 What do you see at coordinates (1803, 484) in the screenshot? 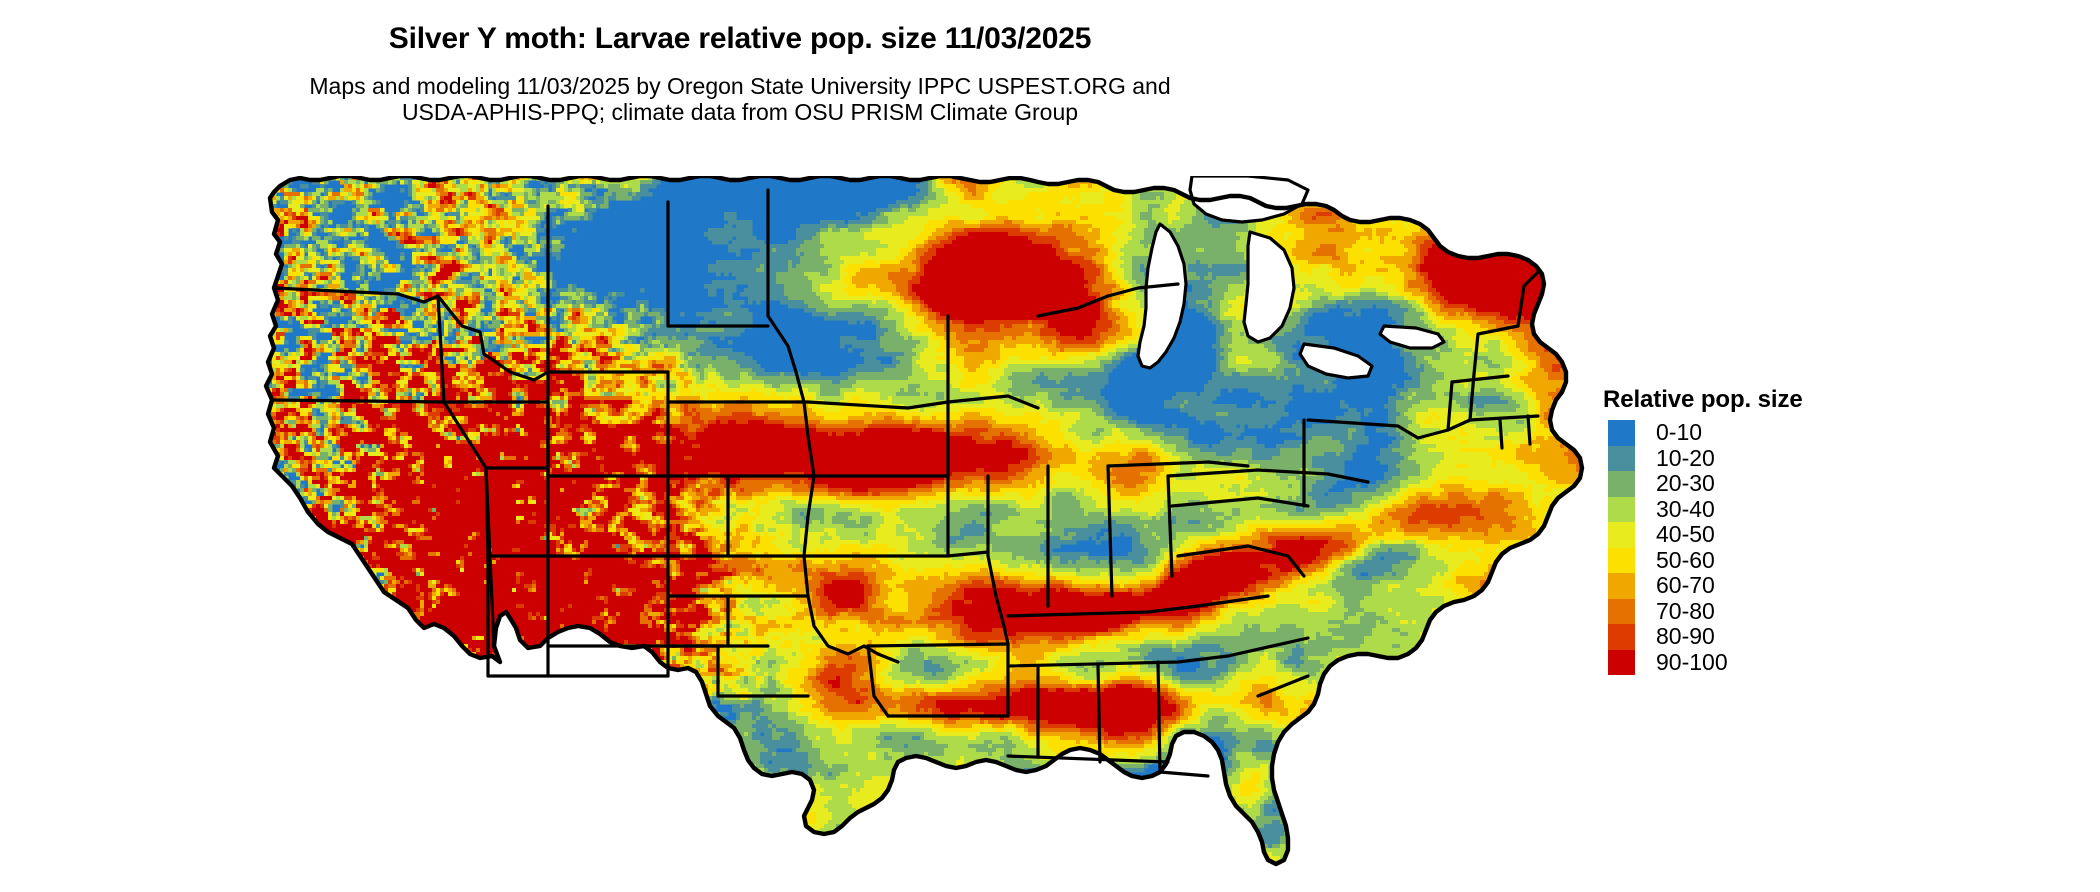
I see `legend-item: 20-30` at bounding box center [1803, 484].